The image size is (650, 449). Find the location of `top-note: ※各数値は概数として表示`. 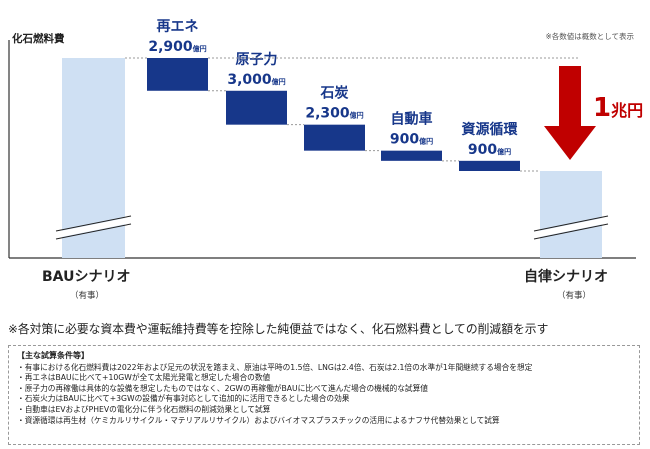

top-note: ※各数値は概数として表示 is located at coordinates (589, 36).